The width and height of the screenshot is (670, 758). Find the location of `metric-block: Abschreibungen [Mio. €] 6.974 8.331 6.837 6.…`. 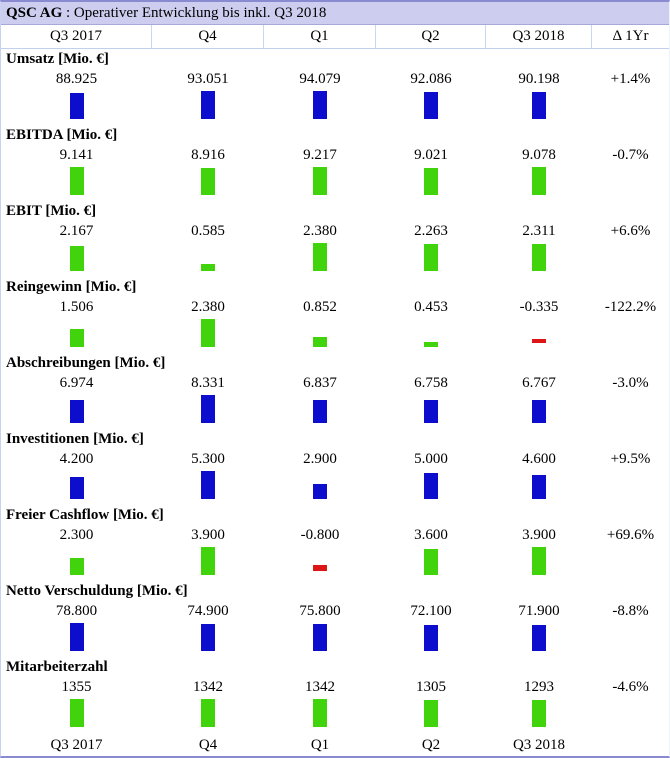

metric-block: Abschreibungen [Mio. €] 6.974 8.331 6.837 6.… is located at coordinates (335, 391).